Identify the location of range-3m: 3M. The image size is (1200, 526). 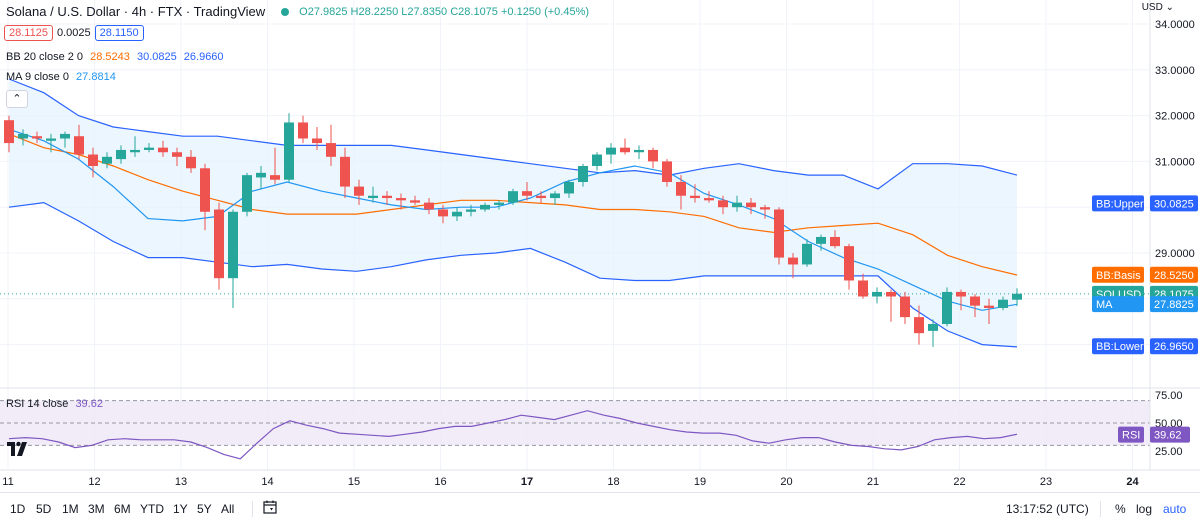
(96, 509).